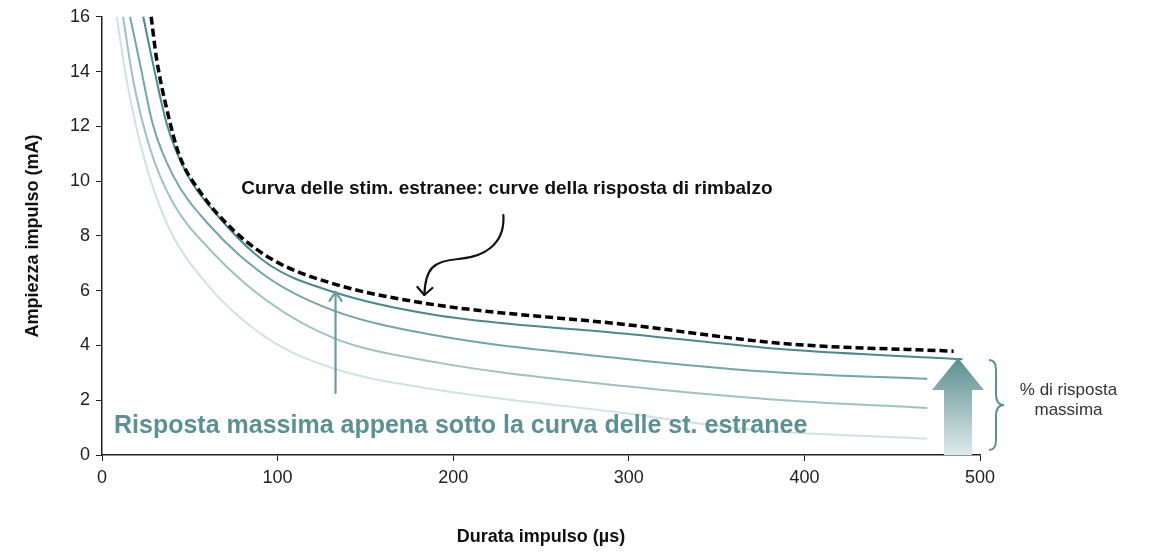  Describe the element at coordinates (628, 476) in the screenshot. I see `x-tick-label: 300` at that location.